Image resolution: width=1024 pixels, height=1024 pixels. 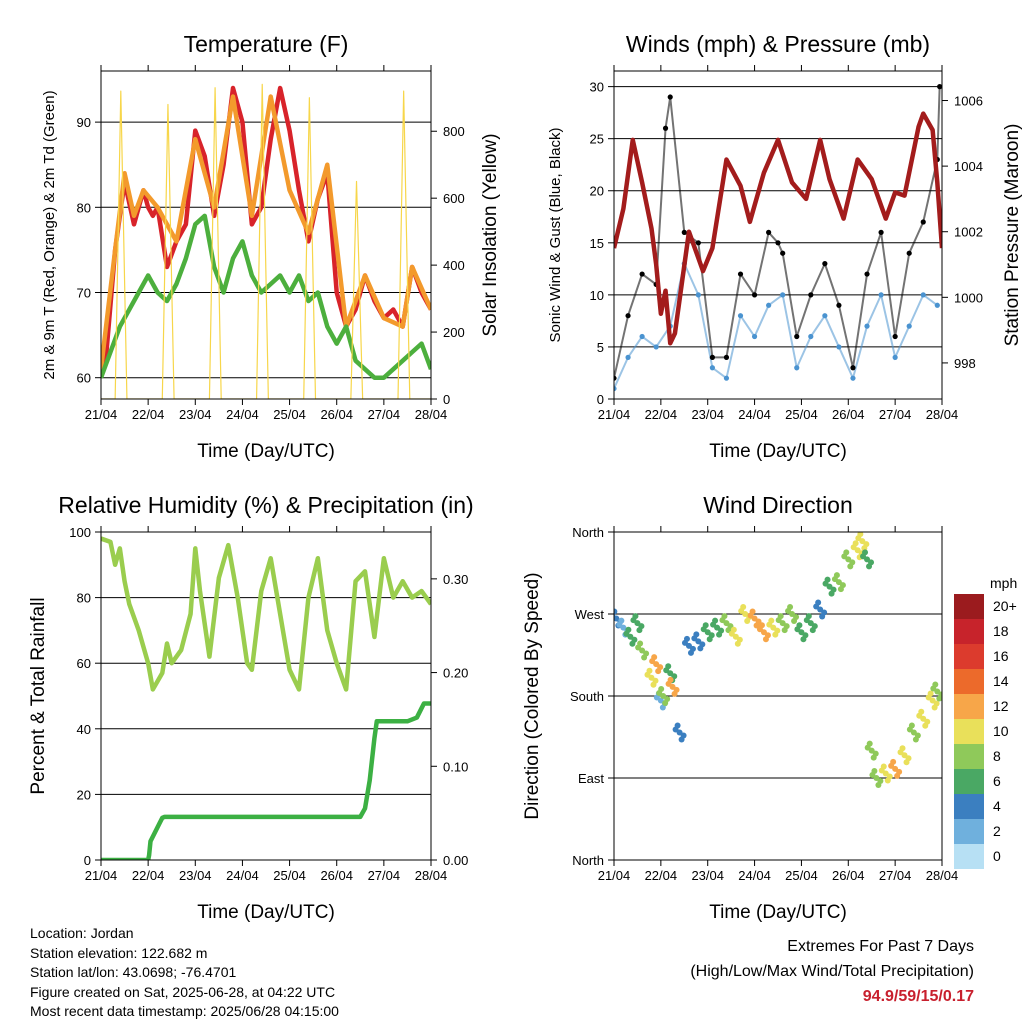 What do you see at coordinates (997, 806) in the screenshot?
I see `colorbar-label: 4` at bounding box center [997, 806].